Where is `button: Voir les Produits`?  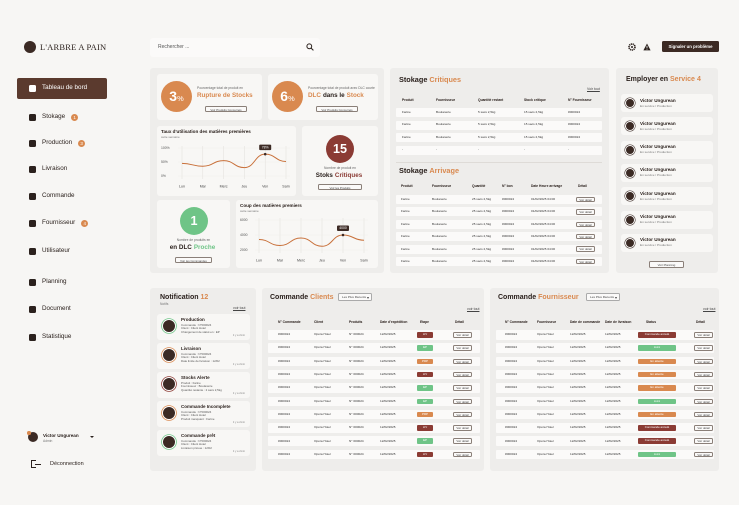
button: Voir les Produits is located at coordinates (340, 187).